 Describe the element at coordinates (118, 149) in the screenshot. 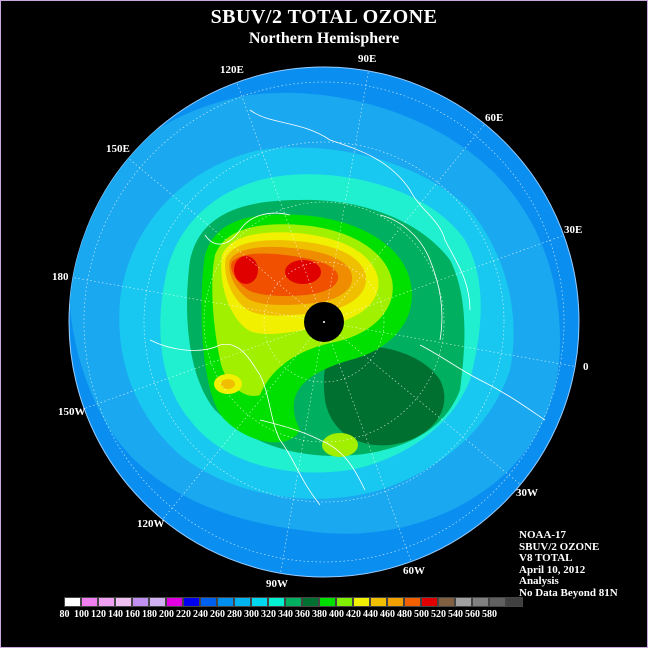

I see `lon-label-150e: 150E` at that location.